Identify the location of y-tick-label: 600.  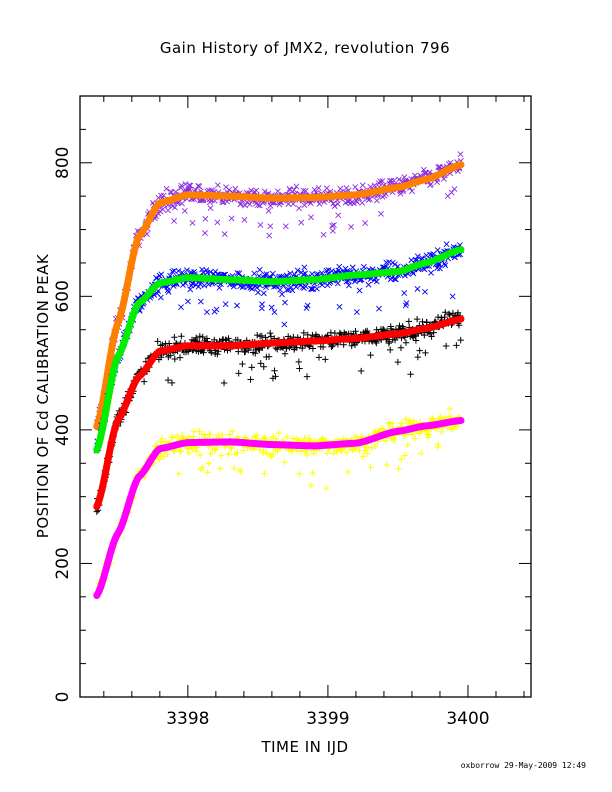
(63, 296).